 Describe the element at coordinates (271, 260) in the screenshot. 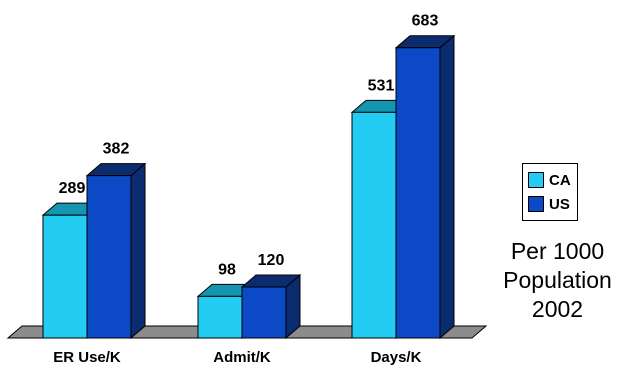

I see `data-label-us-1: 120` at that location.